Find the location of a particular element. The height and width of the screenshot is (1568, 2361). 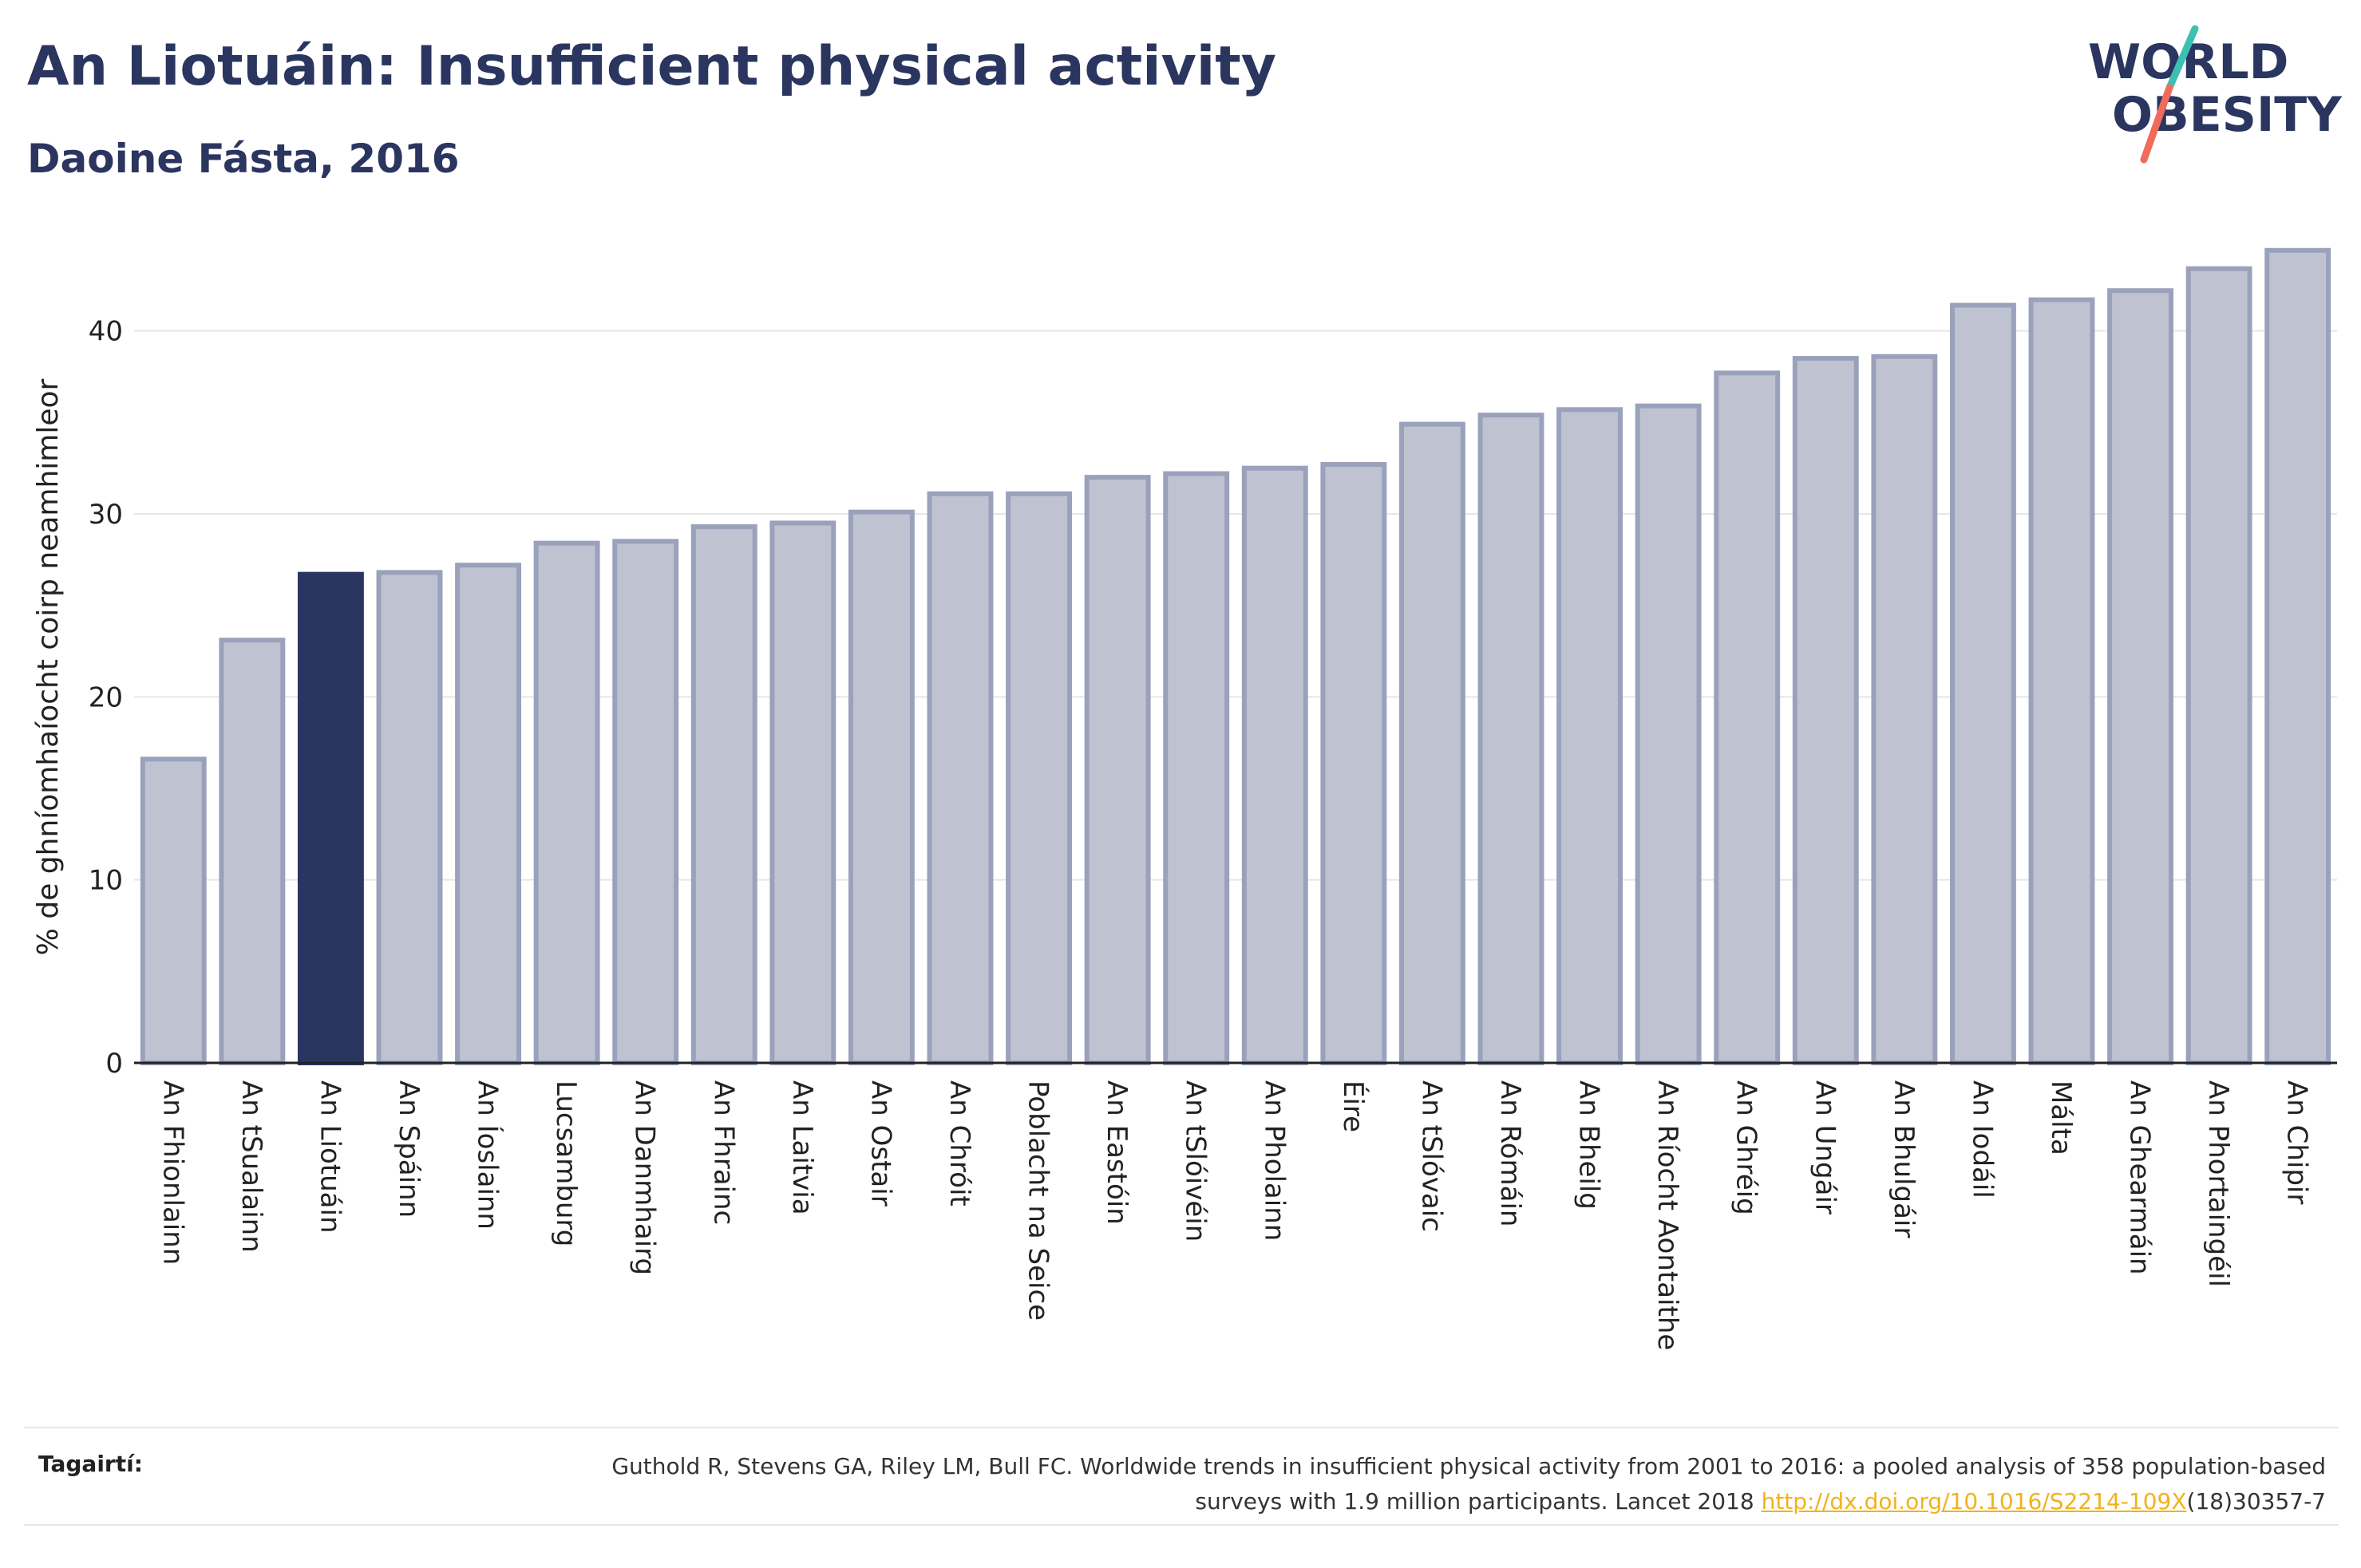

reference-citation-suffix: (18)30357-7 is located at coordinates (2256, 1501).